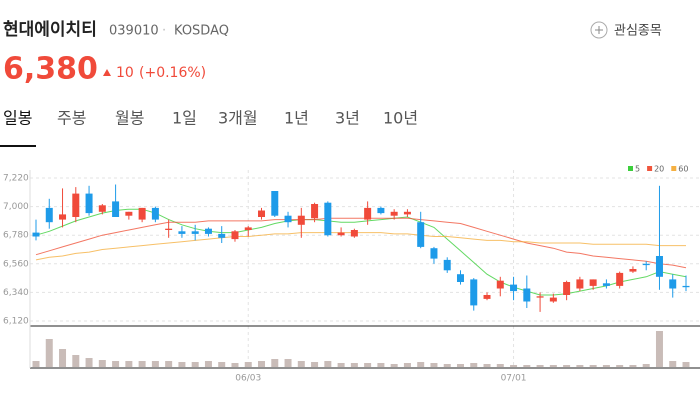 This screenshot has height=400, width=700. I want to click on plus-icon-cross, so click(599, 30).